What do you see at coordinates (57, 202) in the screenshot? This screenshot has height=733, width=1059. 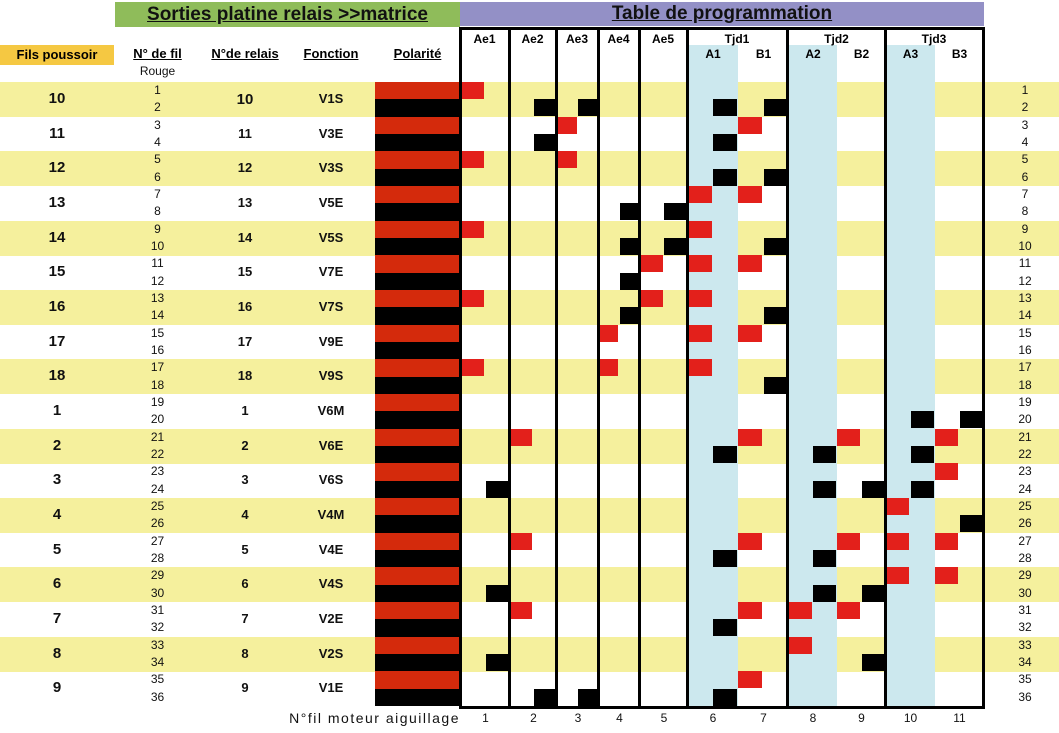 I see `fils-poussoir-value: 13` at bounding box center [57, 202].